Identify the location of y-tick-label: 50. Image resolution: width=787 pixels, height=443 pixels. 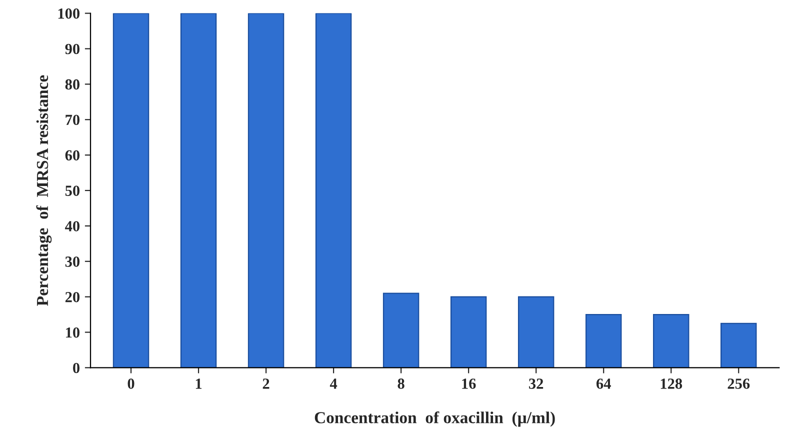
(72, 191).